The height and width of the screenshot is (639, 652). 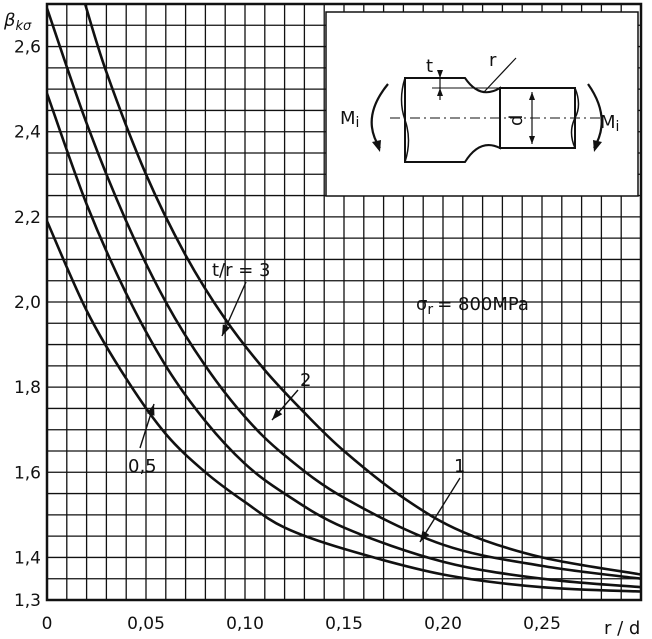 What do you see at coordinates (344, 624) in the screenshot?
I see `x-tick-label: 0,15` at bounding box center [344, 624].